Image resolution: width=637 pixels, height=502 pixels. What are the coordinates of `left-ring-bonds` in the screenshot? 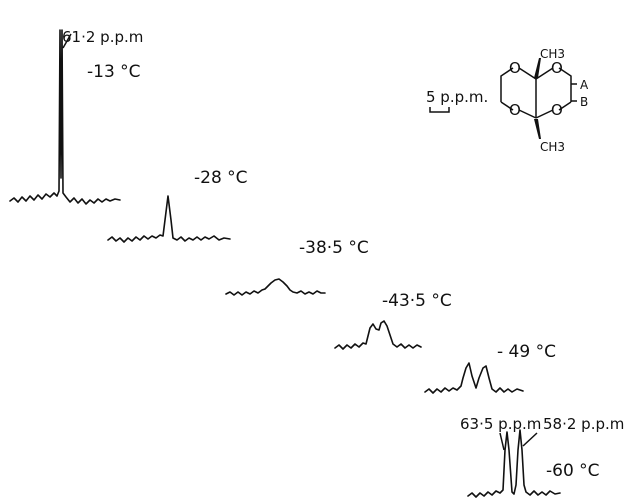 It's located at (518, 93).